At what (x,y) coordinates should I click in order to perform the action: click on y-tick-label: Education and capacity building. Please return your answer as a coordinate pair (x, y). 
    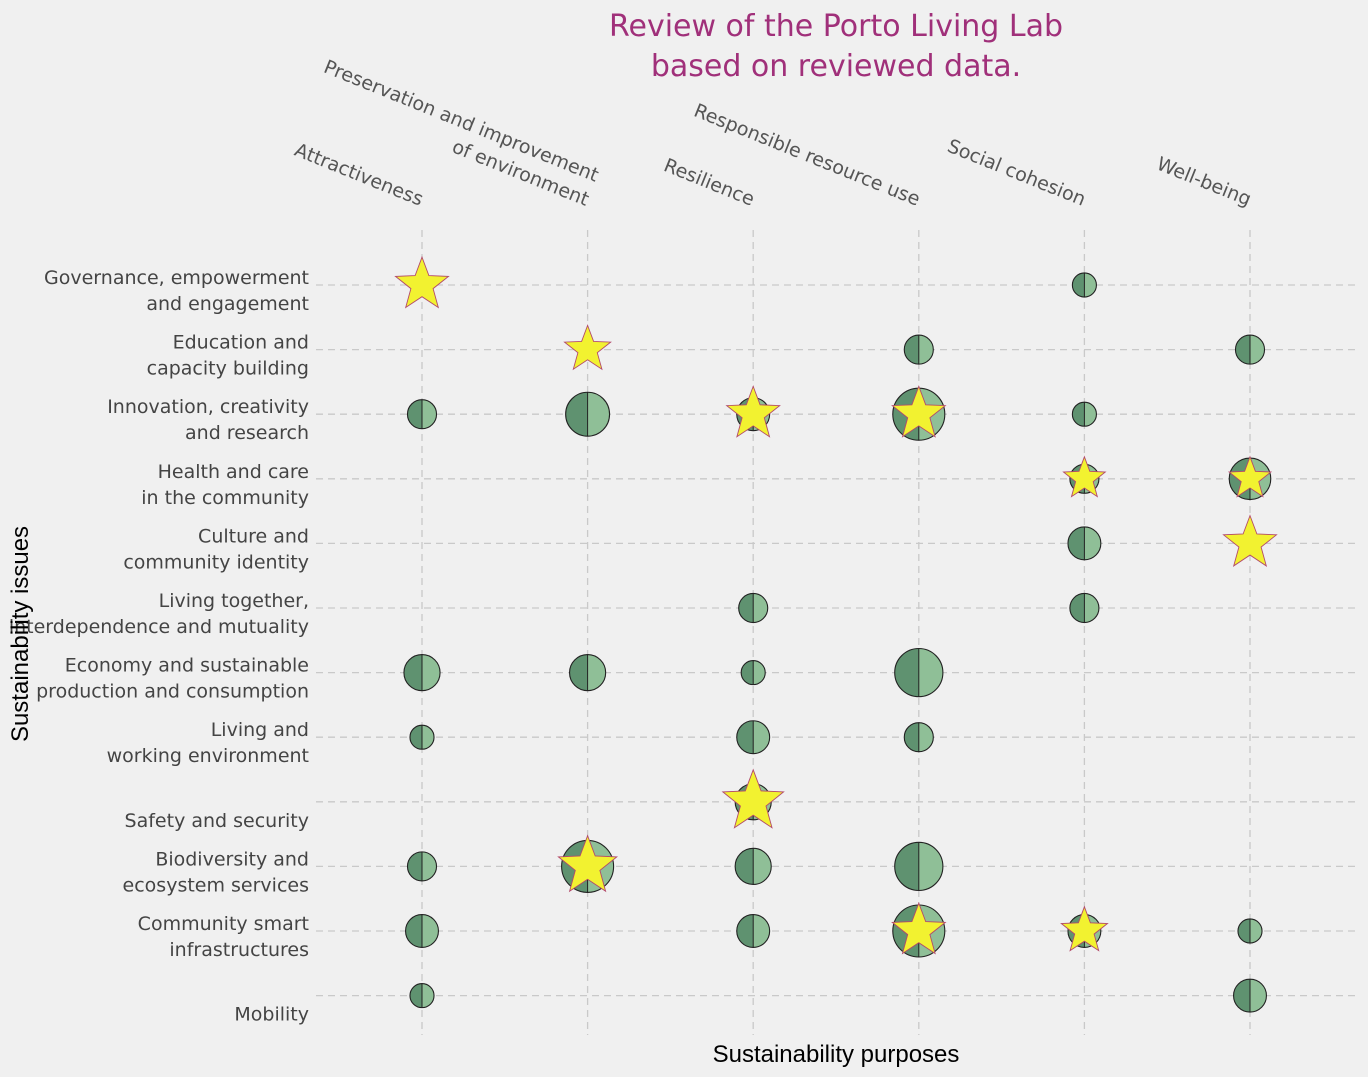
    Looking at the image, I should click on (228, 356).